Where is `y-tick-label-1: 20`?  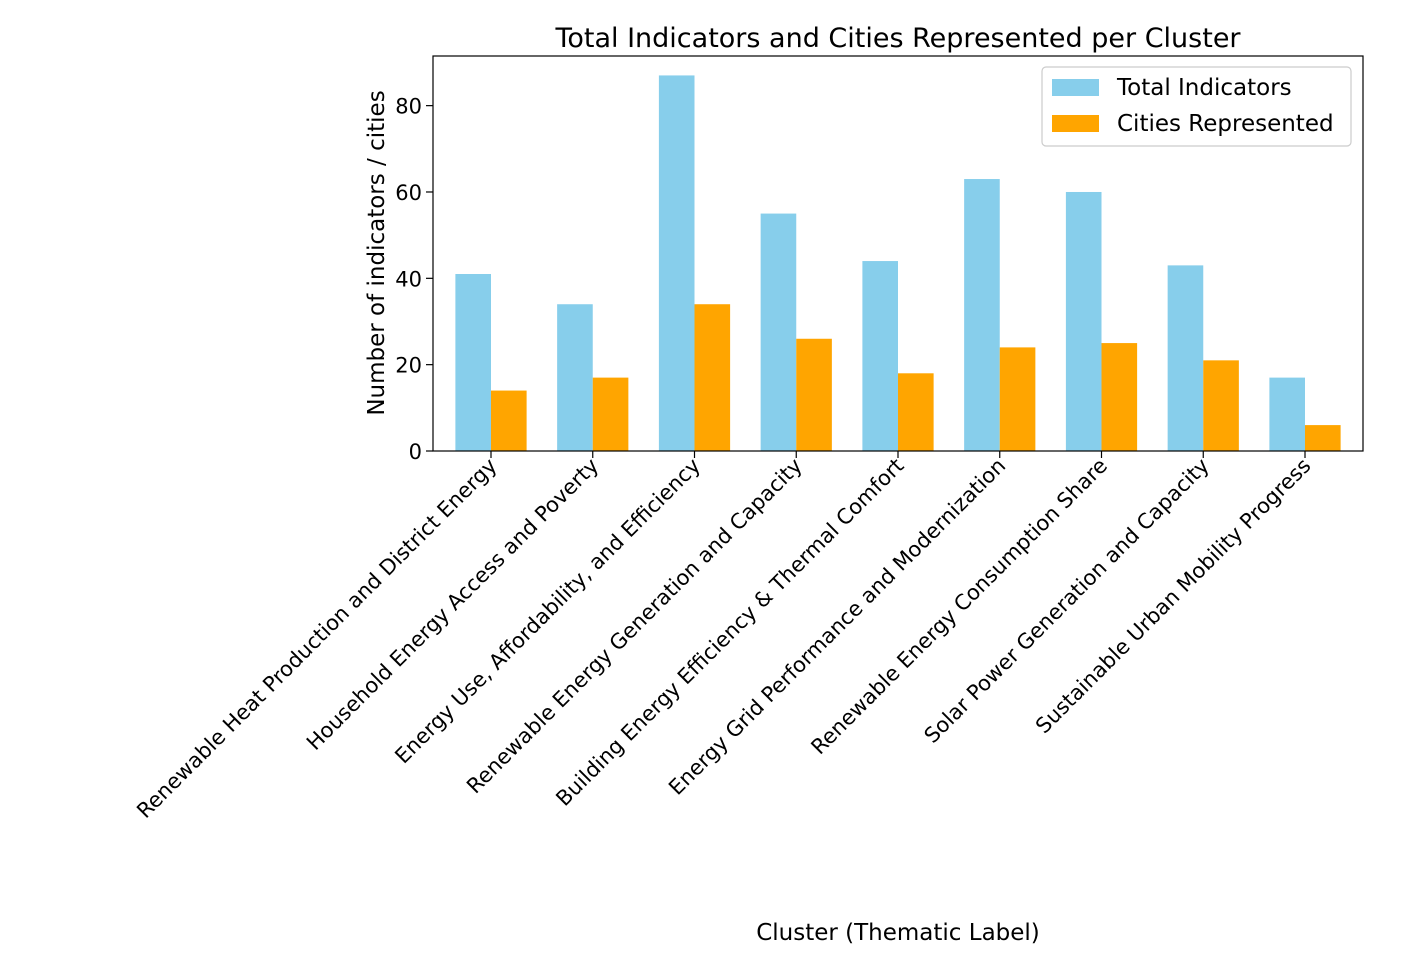
y-tick-label-1: 20 is located at coordinates (408, 366).